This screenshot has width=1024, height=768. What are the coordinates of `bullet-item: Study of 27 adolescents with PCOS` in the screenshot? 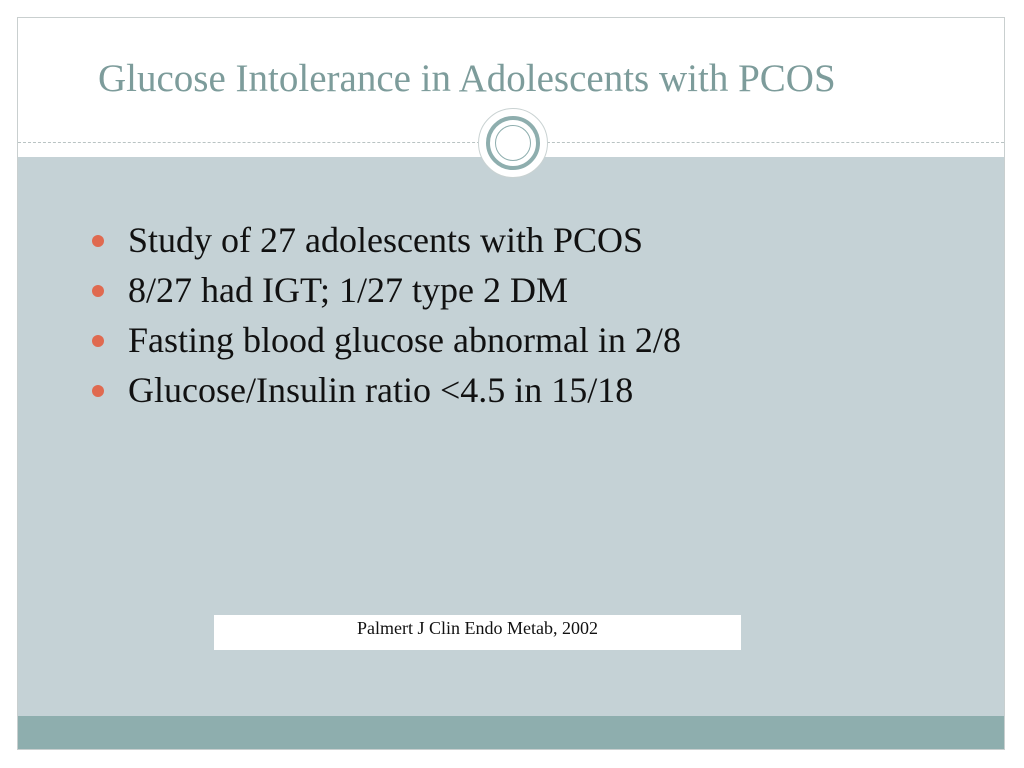 It's located at (385, 240).